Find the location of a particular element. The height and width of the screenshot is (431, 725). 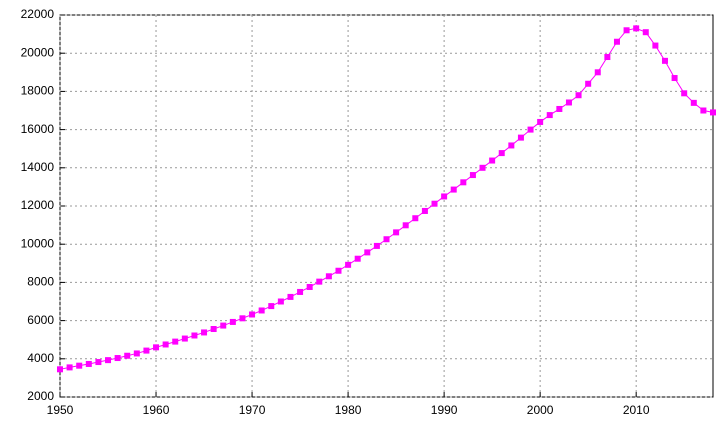

x-tick-label: 2000 is located at coordinates (540, 410).